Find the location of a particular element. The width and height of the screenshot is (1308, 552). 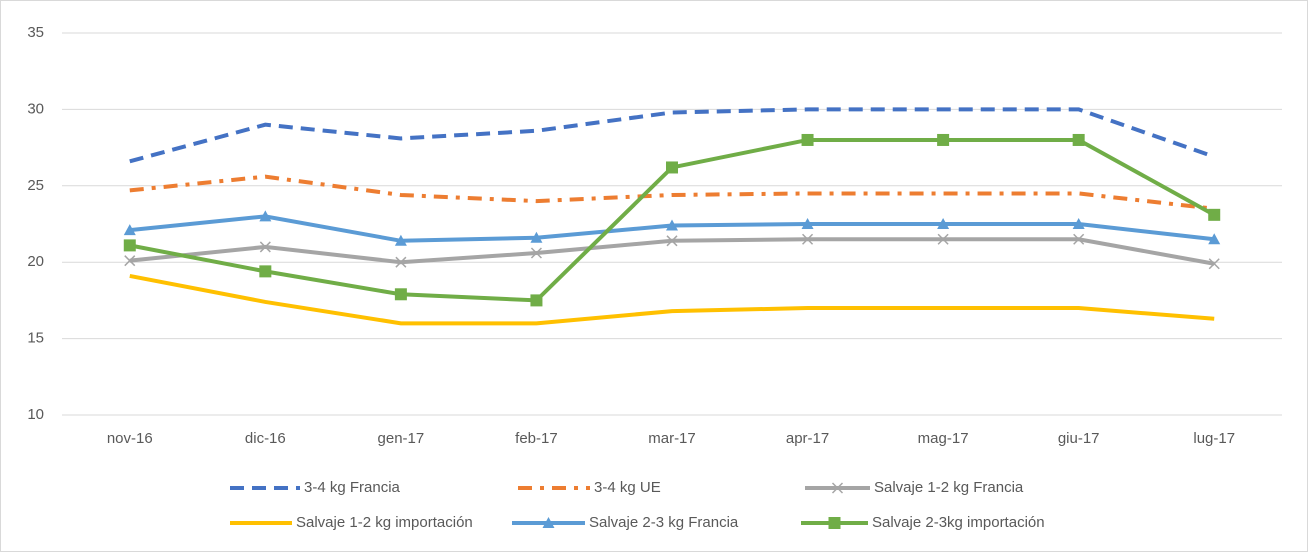

x-tick-label: gen-17 is located at coordinates (401, 438).